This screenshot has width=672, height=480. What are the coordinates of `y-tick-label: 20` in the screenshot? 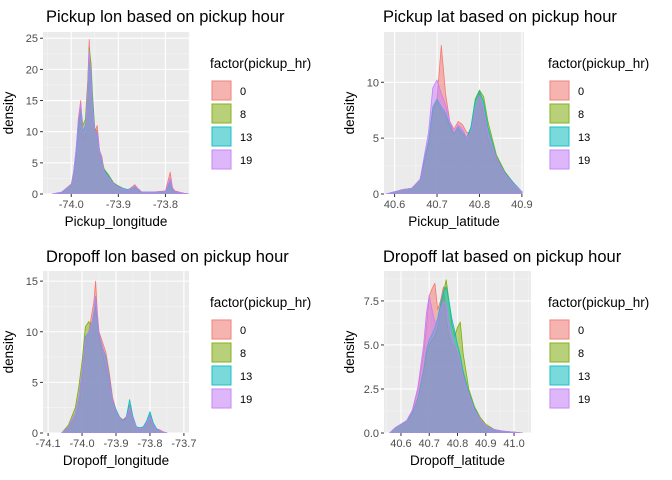 It's located at (32, 70).